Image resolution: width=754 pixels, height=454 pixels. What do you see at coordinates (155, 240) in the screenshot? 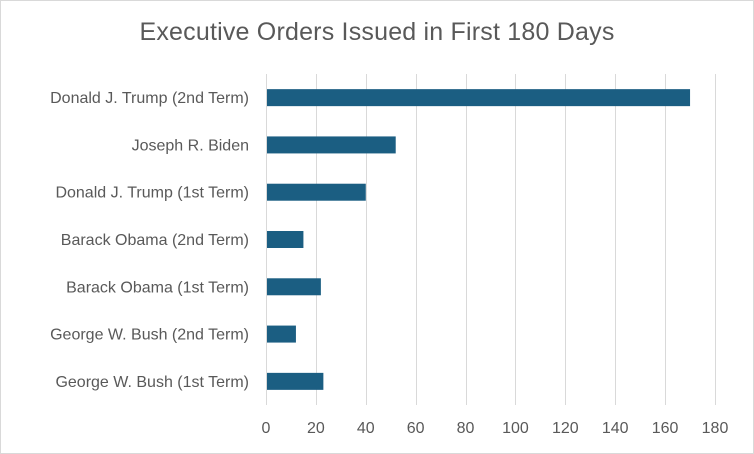
I see `category-label: Barack Obama (2nd Term)` at bounding box center [155, 240].